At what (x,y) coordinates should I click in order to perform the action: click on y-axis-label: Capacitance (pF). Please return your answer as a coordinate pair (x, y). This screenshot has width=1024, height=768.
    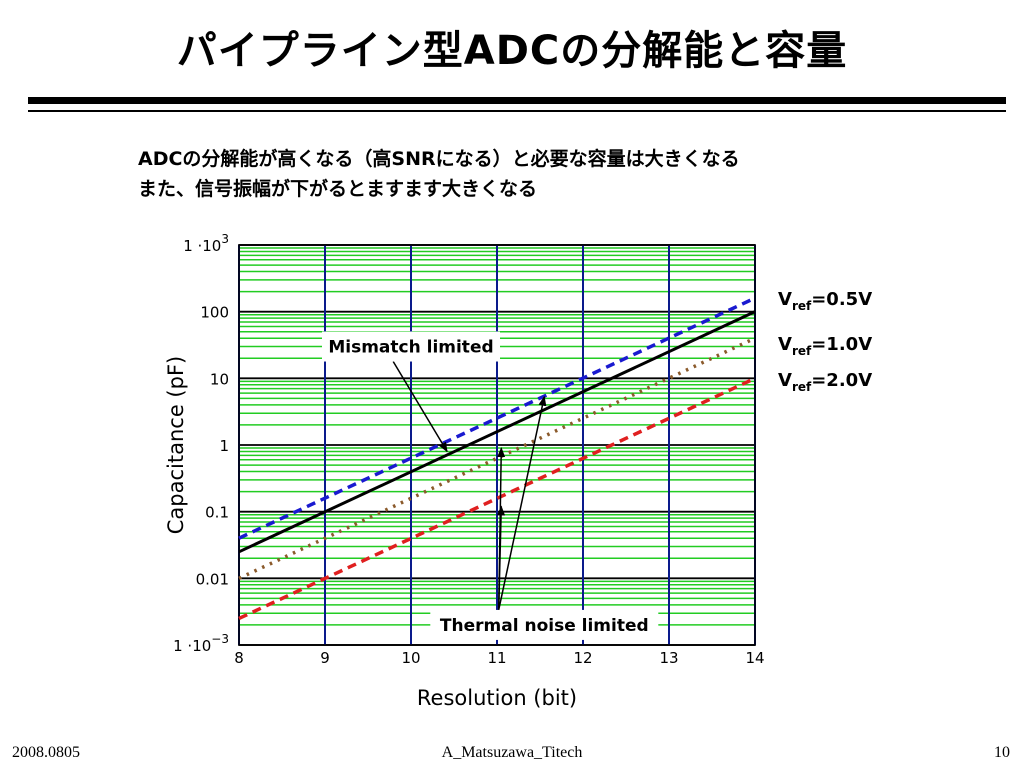
    Looking at the image, I should click on (176, 445).